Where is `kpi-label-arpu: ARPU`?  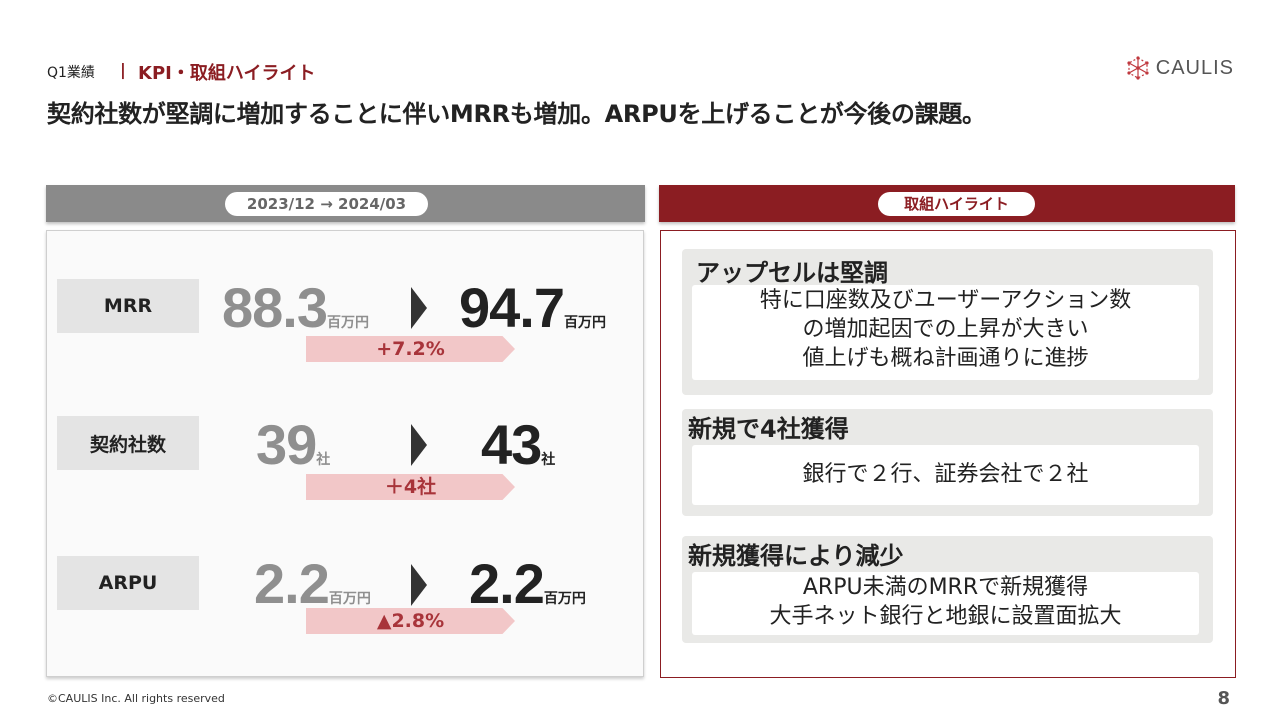 kpi-label-arpu: ARPU is located at coordinates (128, 583).